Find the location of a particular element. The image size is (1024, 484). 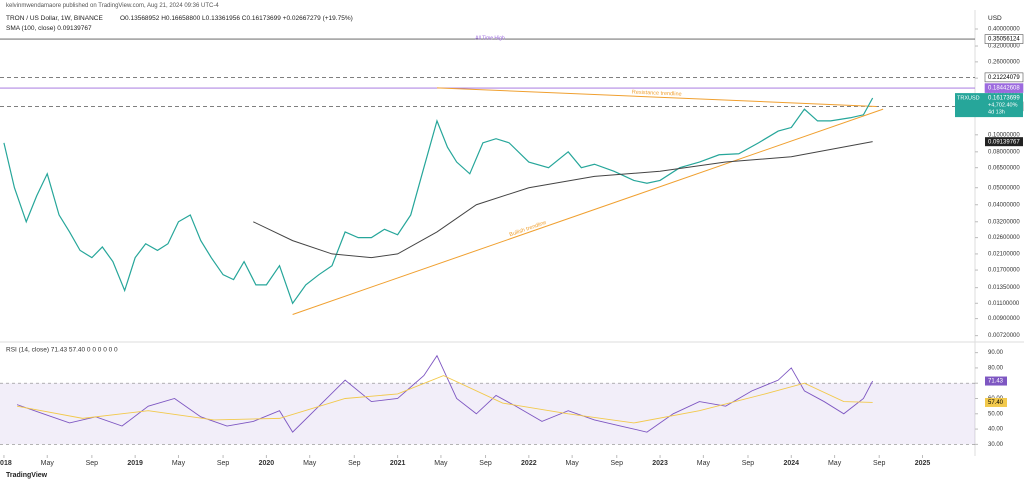

level-name: All Time High is located at coordinates (490, 38).